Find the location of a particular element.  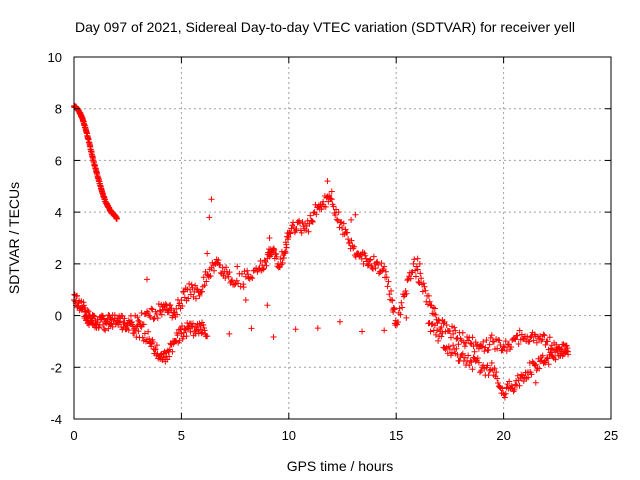

x-tick-label: 10 is located at coordinates (289, 435).